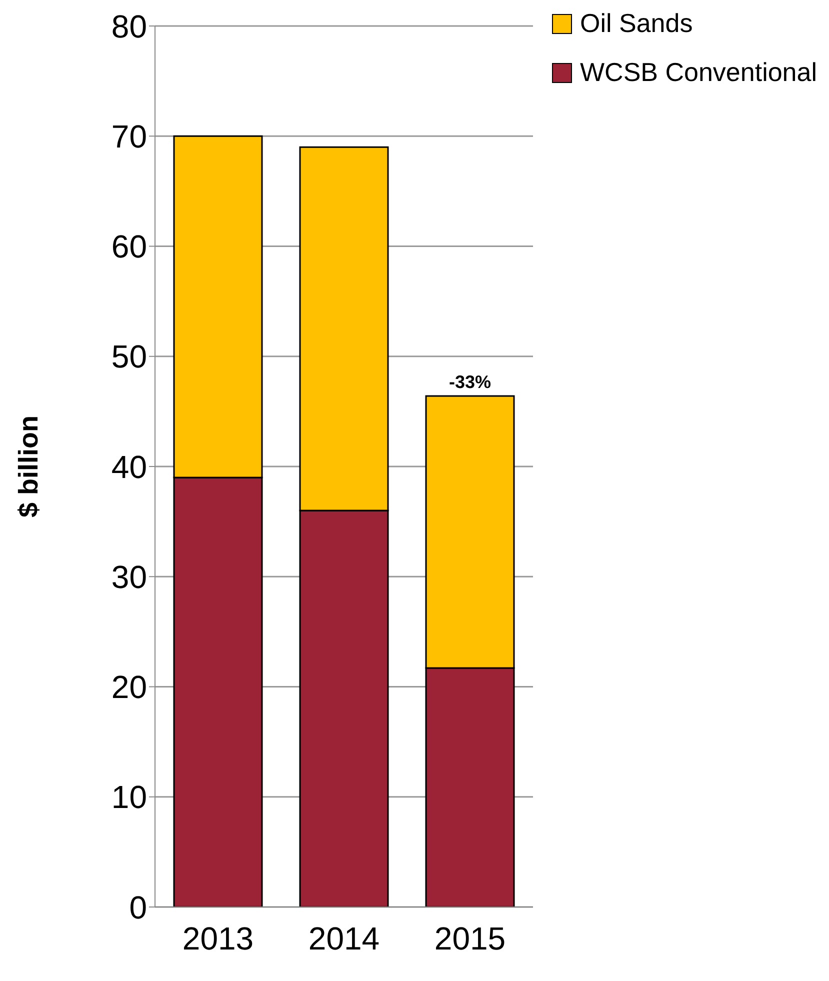  I want to click on y-axis-title: $ billion, so click(29, 466).